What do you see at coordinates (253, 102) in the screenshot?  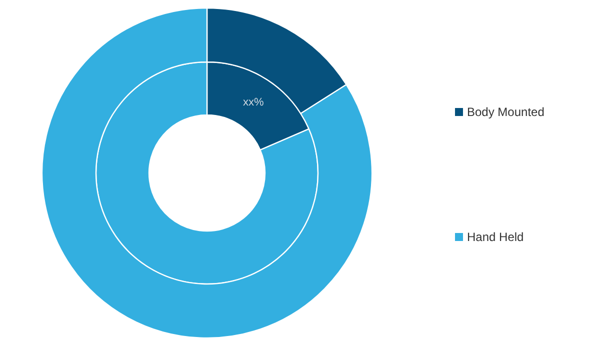 I see `text: xx%` at bounding box center [253, 102].